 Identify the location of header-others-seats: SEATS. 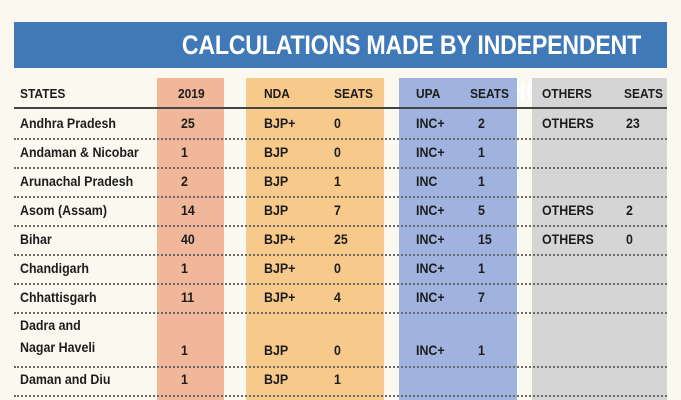
(643, 93).